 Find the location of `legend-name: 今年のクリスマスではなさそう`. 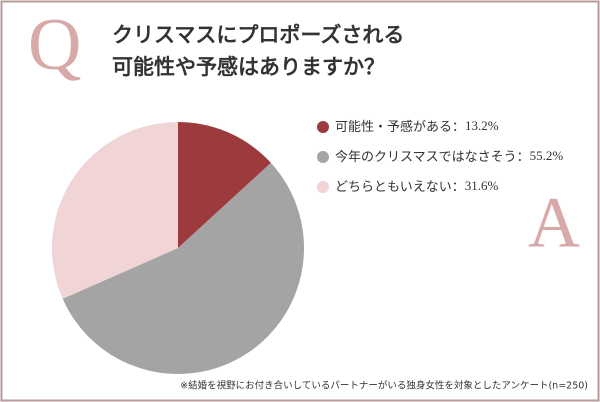

legend-name: 今年のクリスマスではなさそう is located at coordinates (426, 157).